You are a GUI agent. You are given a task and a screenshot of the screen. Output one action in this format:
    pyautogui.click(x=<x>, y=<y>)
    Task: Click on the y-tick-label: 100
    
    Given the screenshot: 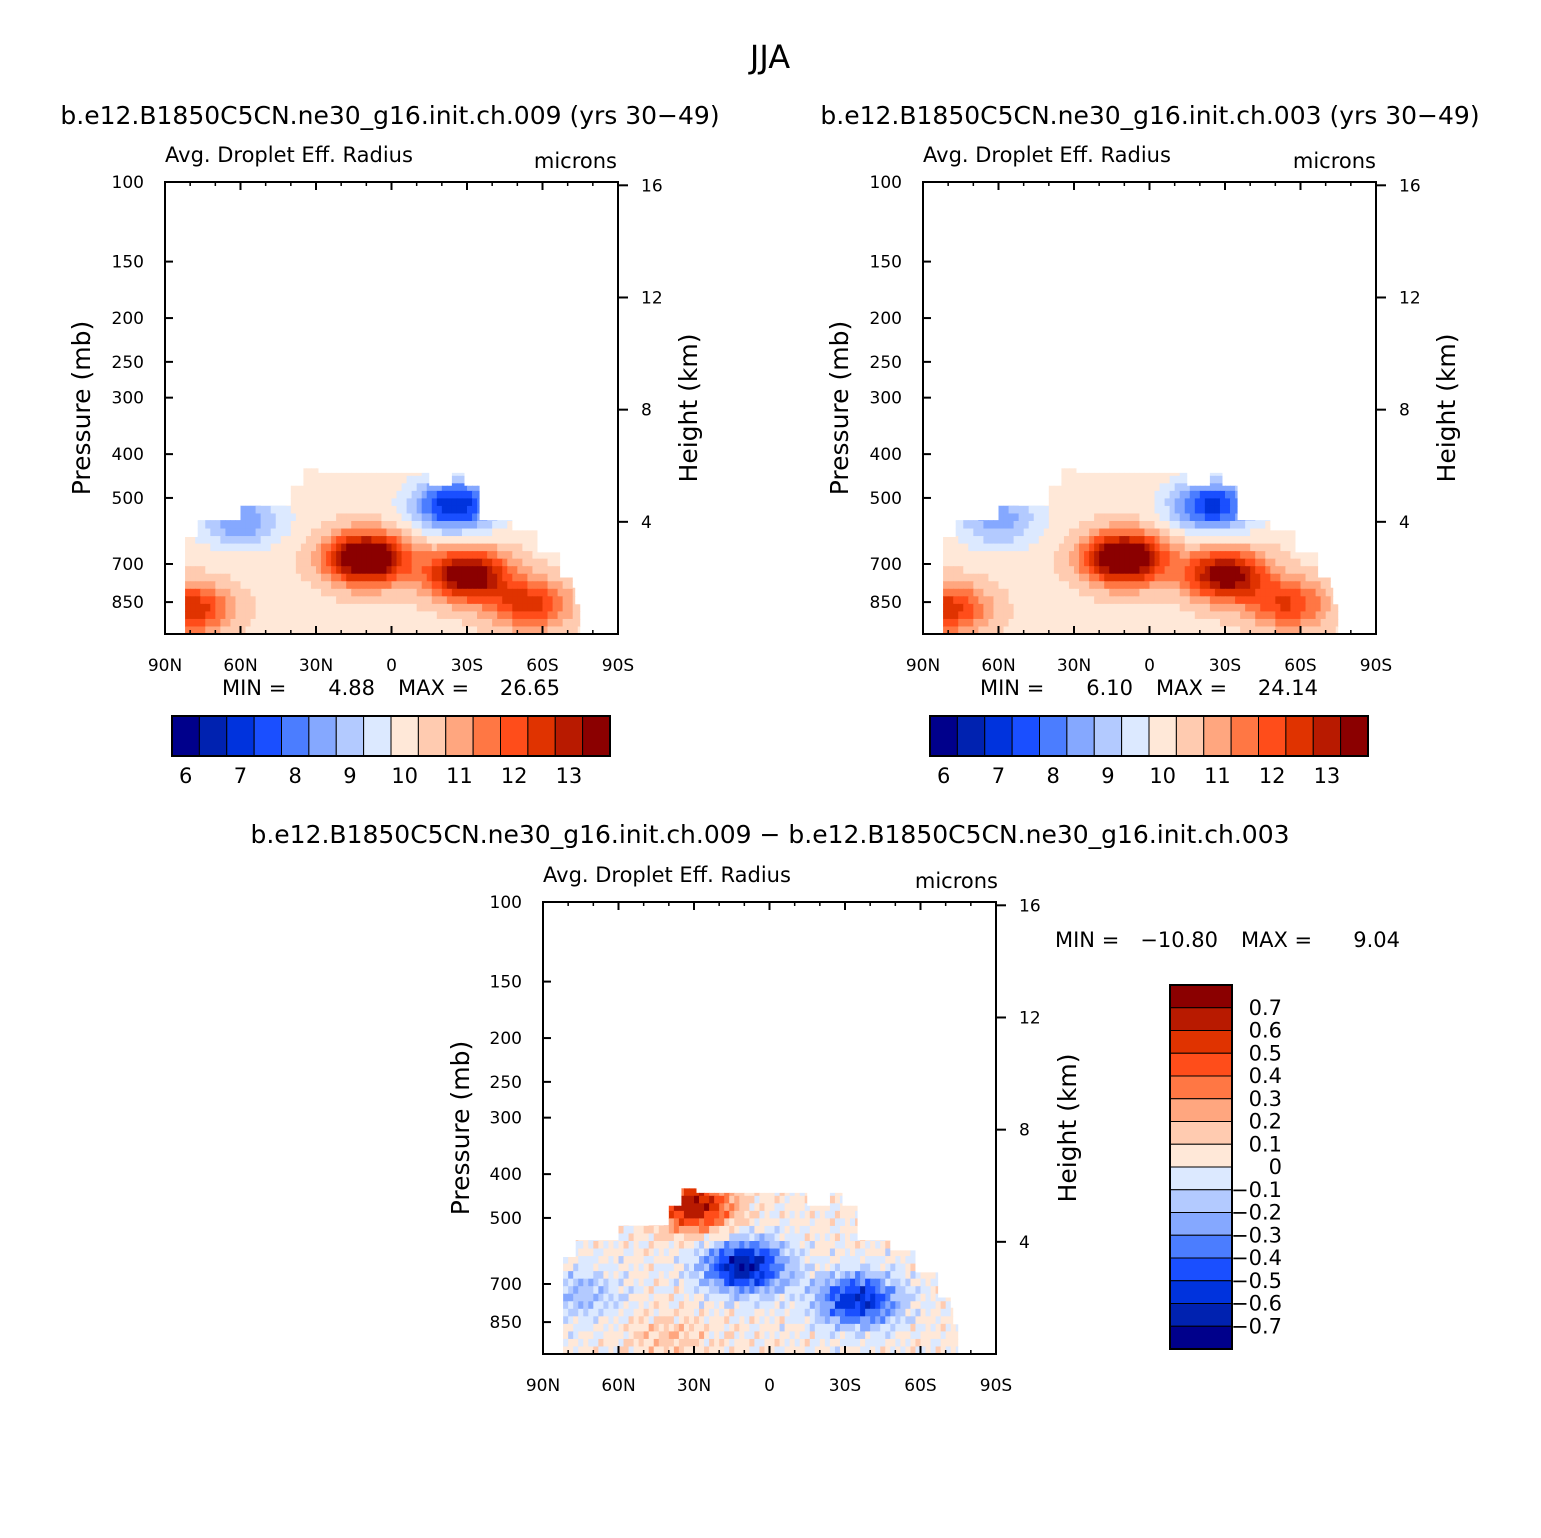 What is the action you would take?
    pyautogui.click(x=128, y=183)
    